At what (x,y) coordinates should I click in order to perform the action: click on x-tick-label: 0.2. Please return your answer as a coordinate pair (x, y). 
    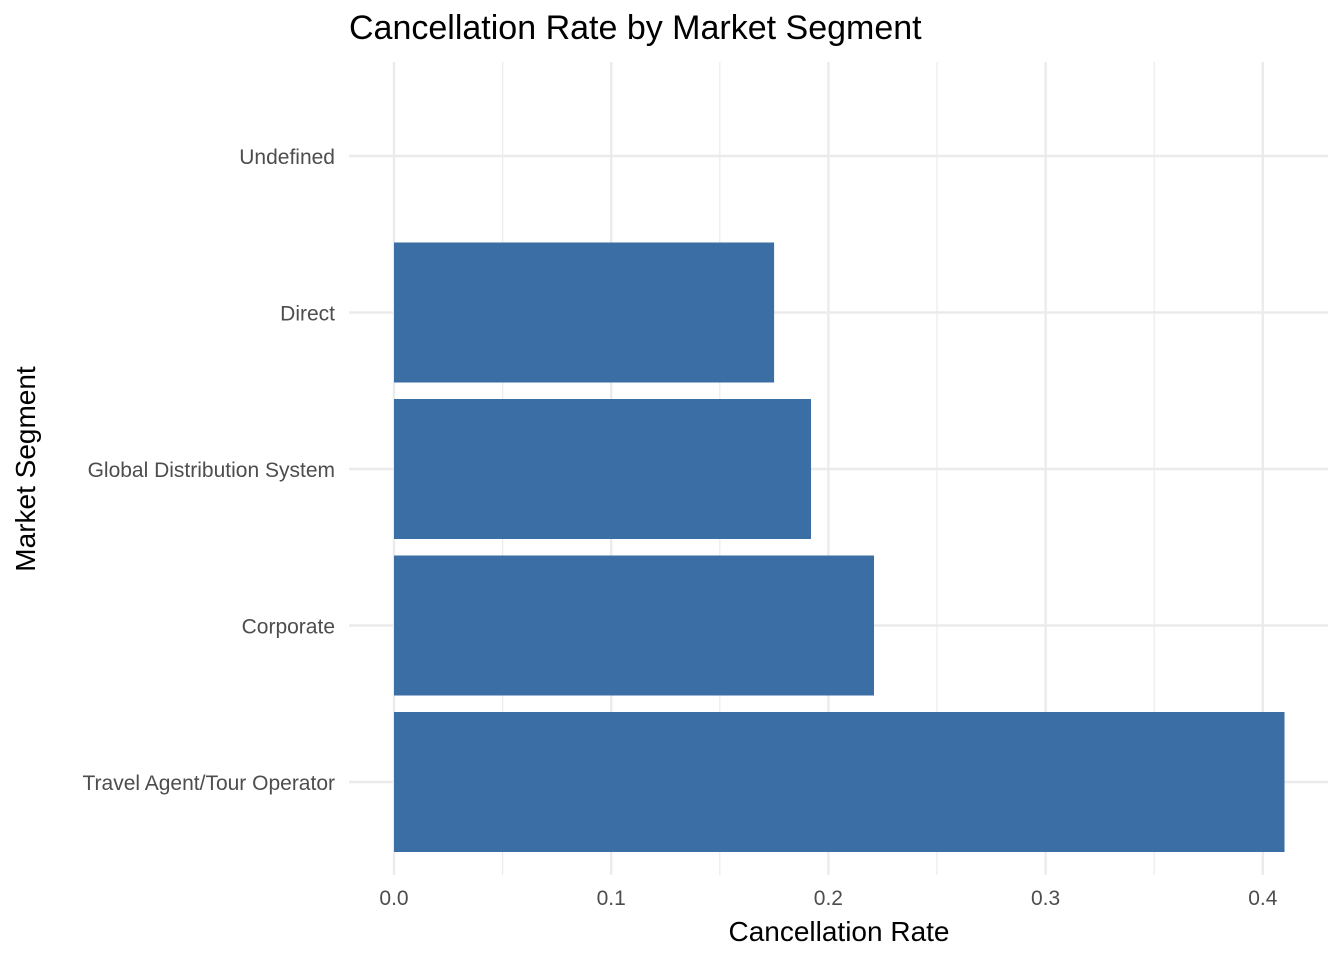
    Looking at the image, I should click on (828, 898).